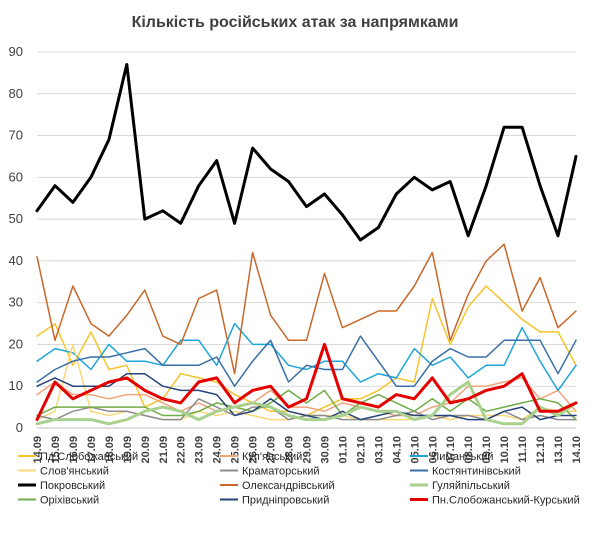 This screenshot has height=540, width=590. Describe the element at coordinates (361, 450) in the screenshot. I see `x-tick-label: 02.10` at that location.